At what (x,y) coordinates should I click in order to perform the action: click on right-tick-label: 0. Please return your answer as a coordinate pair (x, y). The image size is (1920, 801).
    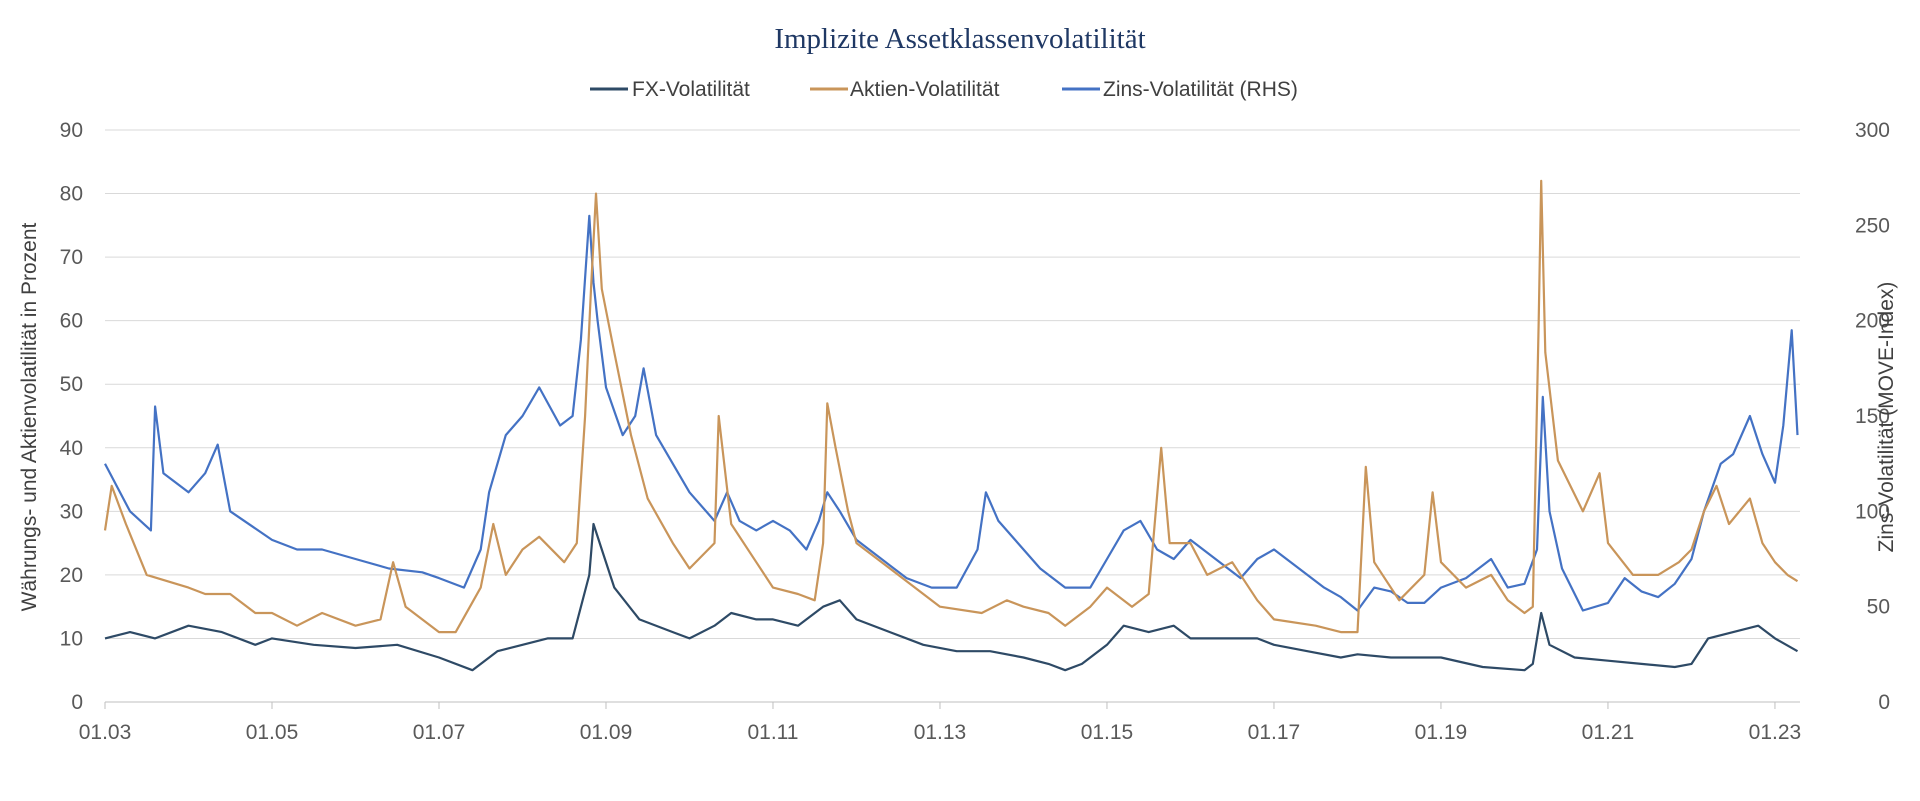
    Looking at the image, I should click on (1884, 702).